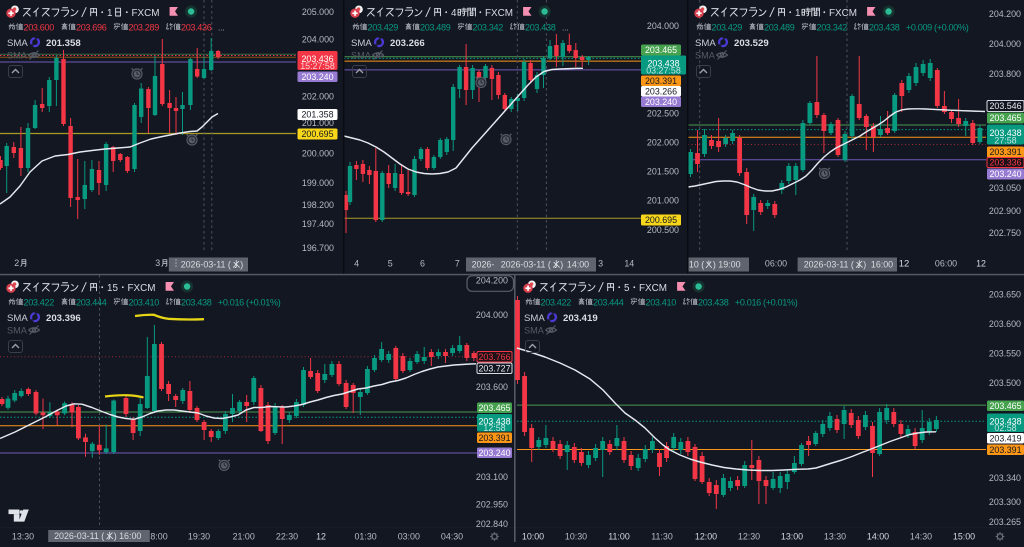 The image size is (1024, 547). What do you see at coordinates (1005, 383) in the screenshot?
I see `svg-text: 203.500` at bounding box center [1005, 383].